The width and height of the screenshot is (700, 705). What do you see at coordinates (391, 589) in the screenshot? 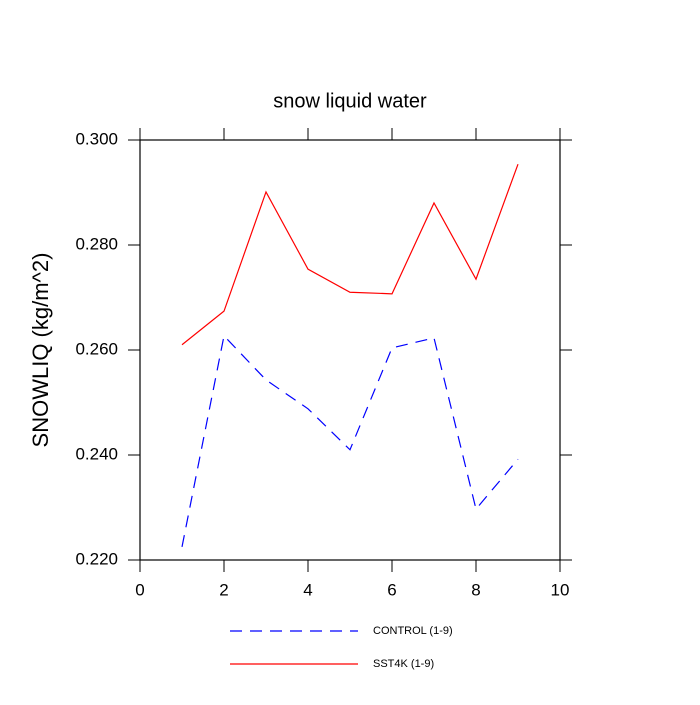
I see `x-tick-label: 6` at bounding box center [391, 589].